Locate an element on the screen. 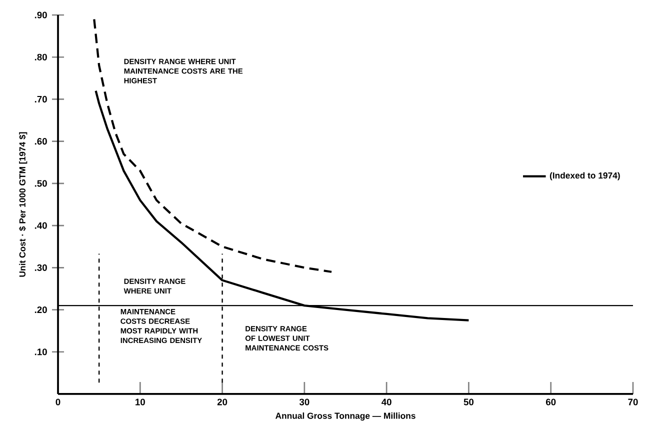  y-axis-title: Unit Cost · $ Per 1000 GTM [1974 $] is located at coordinates (23, 204).